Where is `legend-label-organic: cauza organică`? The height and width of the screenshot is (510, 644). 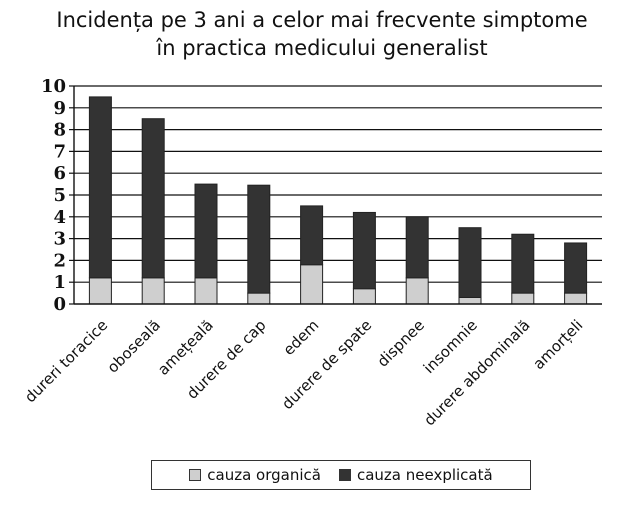
legend-label-organic: cauza organică is located at coordinates (264, 475).